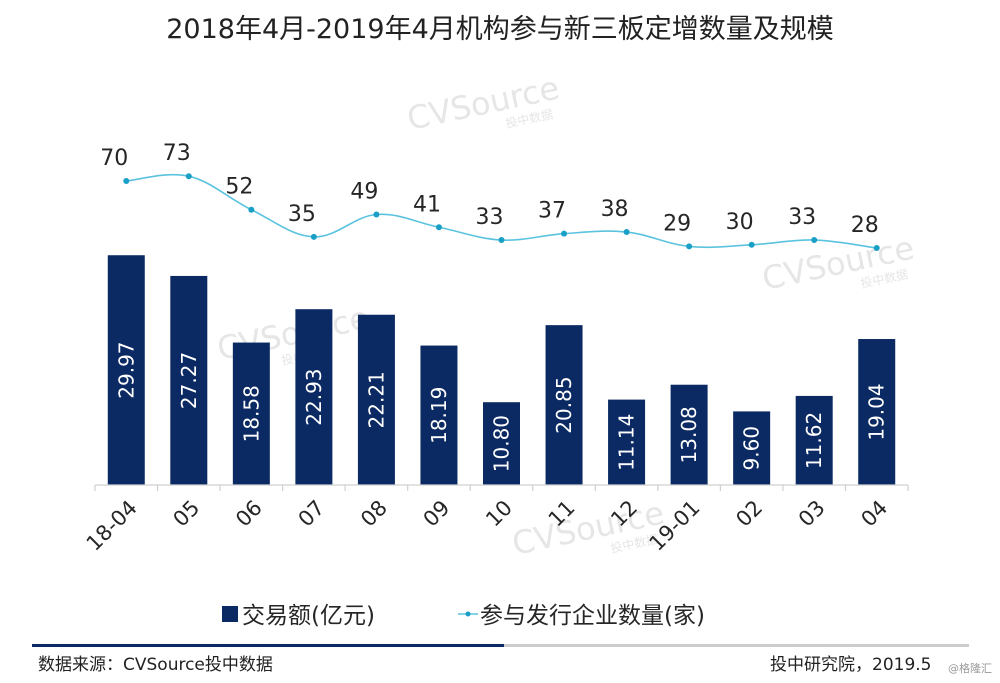  What do you see at coordinates (239, 187) in the screenshot?
I see `line-value-label: 52` at bounding box center [239, 187].